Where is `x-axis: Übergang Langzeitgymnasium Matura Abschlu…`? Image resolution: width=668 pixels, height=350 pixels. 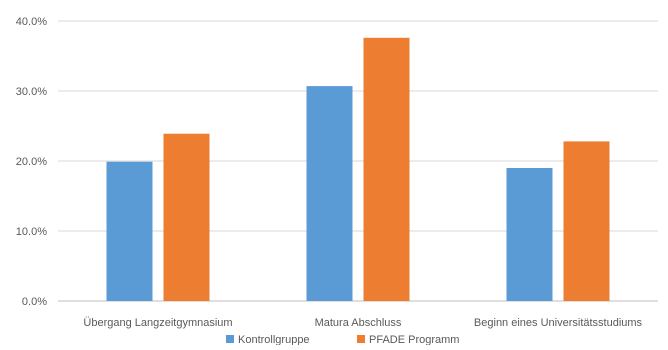 x-axis: Übergang Langzeitgymnasium Matura Abschlu… is located at coordinates (362, 323).